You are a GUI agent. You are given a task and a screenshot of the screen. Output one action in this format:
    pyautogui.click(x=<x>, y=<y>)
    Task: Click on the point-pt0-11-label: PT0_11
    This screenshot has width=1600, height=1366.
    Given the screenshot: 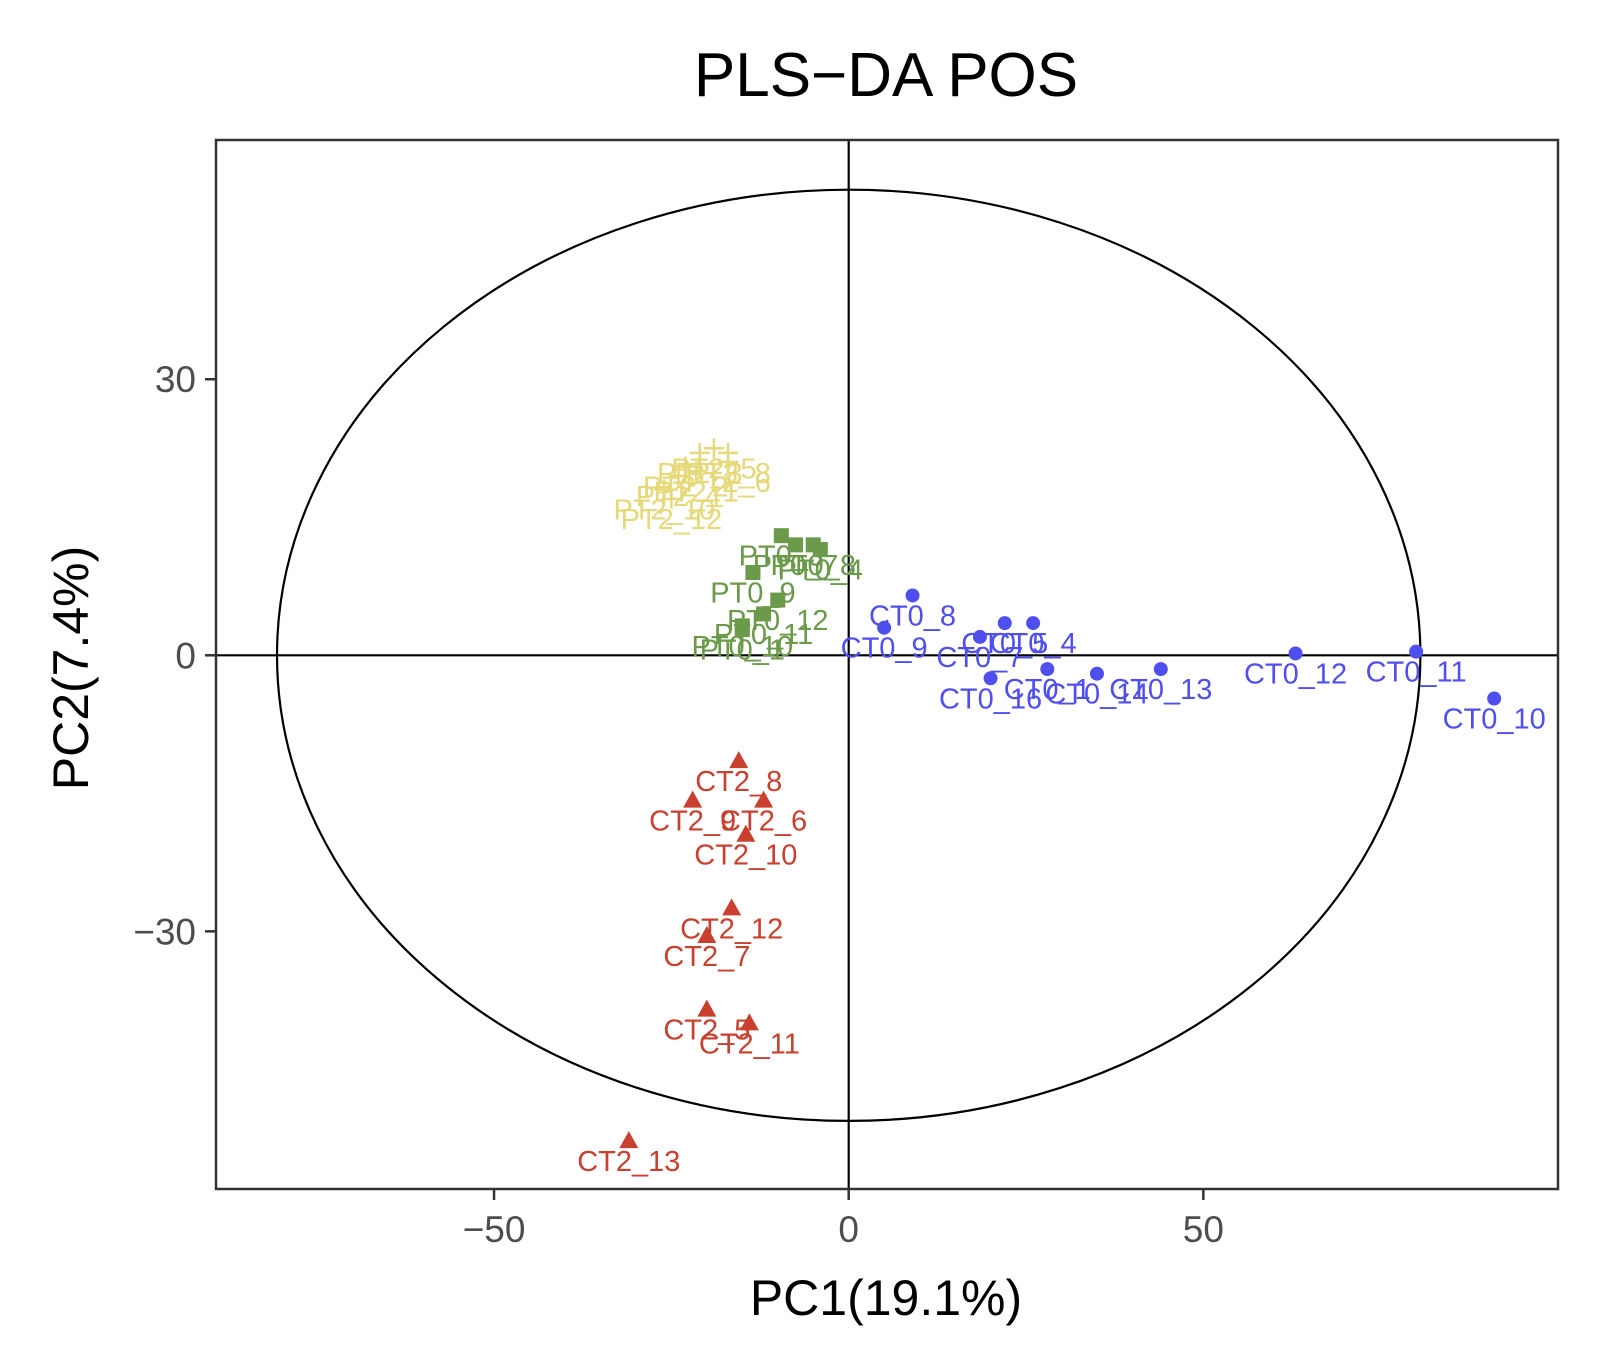 What is the action you would take?
    pyautogui.click(x=763, y=635)
    